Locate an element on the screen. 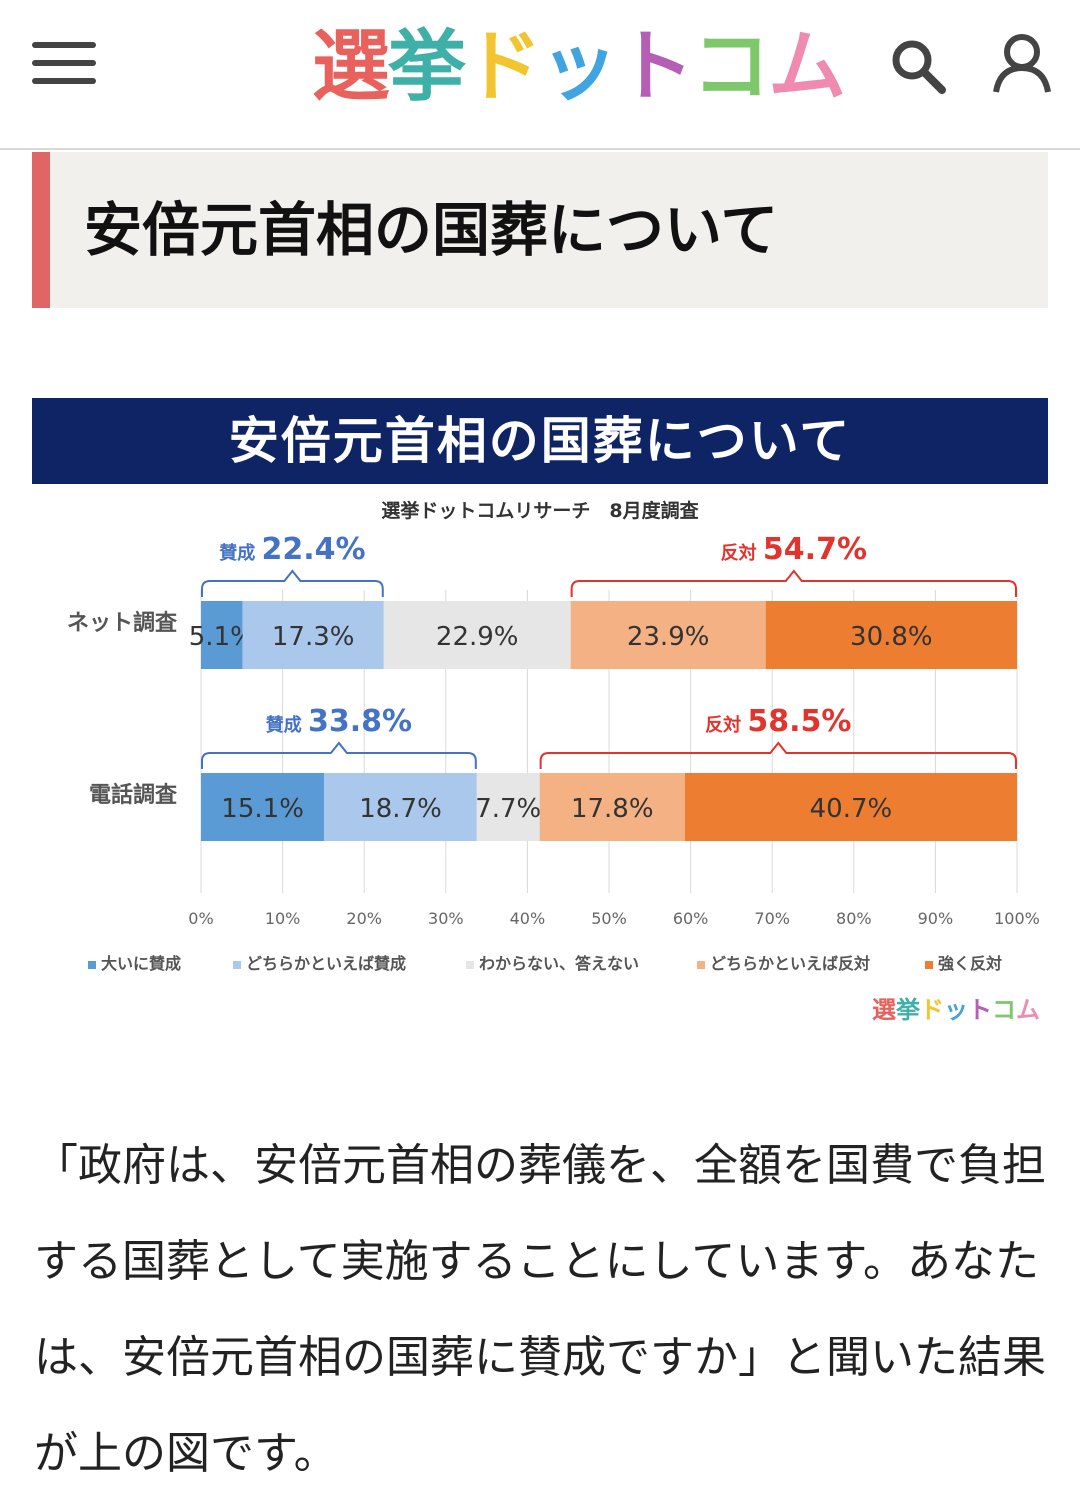  category-label: 電話調査 is located at coordinates (133, 795).